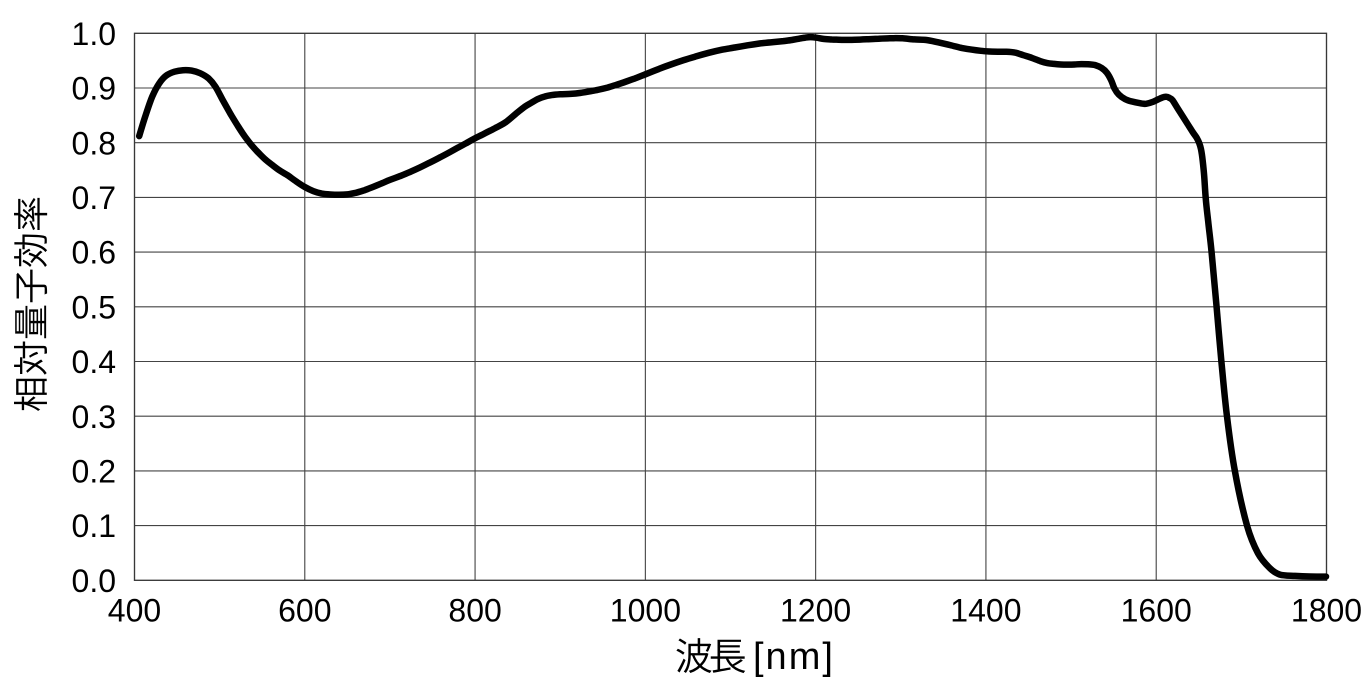 This screenshot has height=688, width=1368. Describe the element at coordinates (304, 610) in the screenshot. I see `svg-text: 600` at that location.